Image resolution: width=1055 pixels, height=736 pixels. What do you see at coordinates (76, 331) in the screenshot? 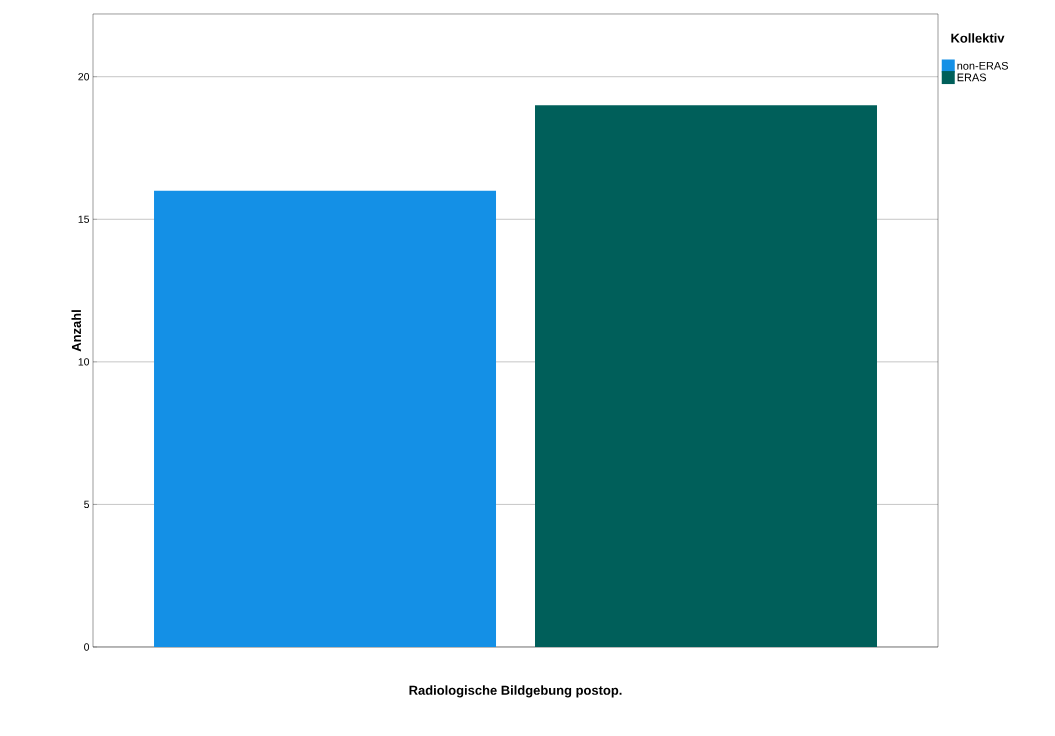
I see `y-axis-title: Anzahl` at bounding box center [76, 331].